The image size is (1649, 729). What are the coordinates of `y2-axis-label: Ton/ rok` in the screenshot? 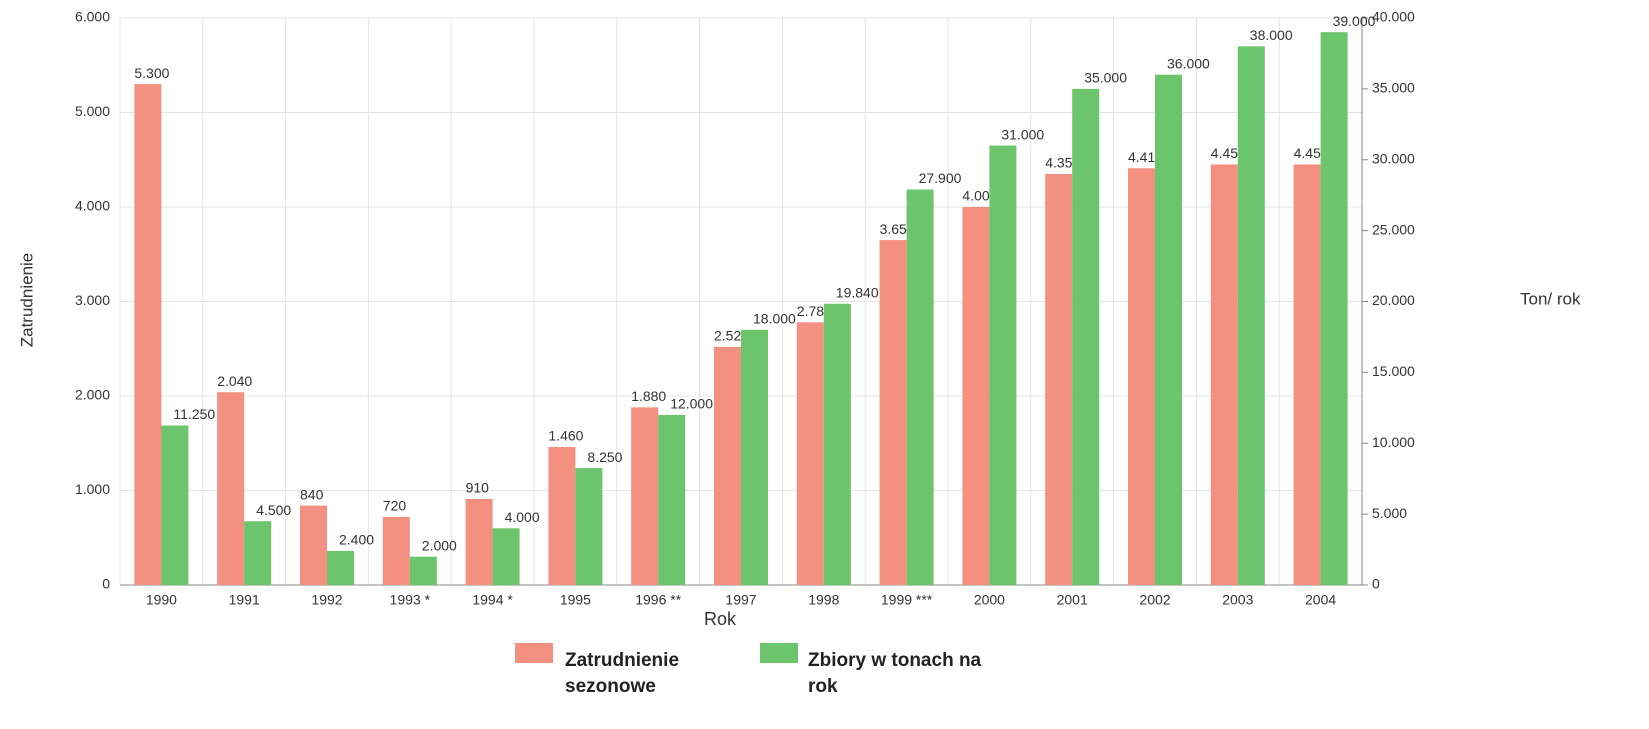 It's located at (1550, 298).